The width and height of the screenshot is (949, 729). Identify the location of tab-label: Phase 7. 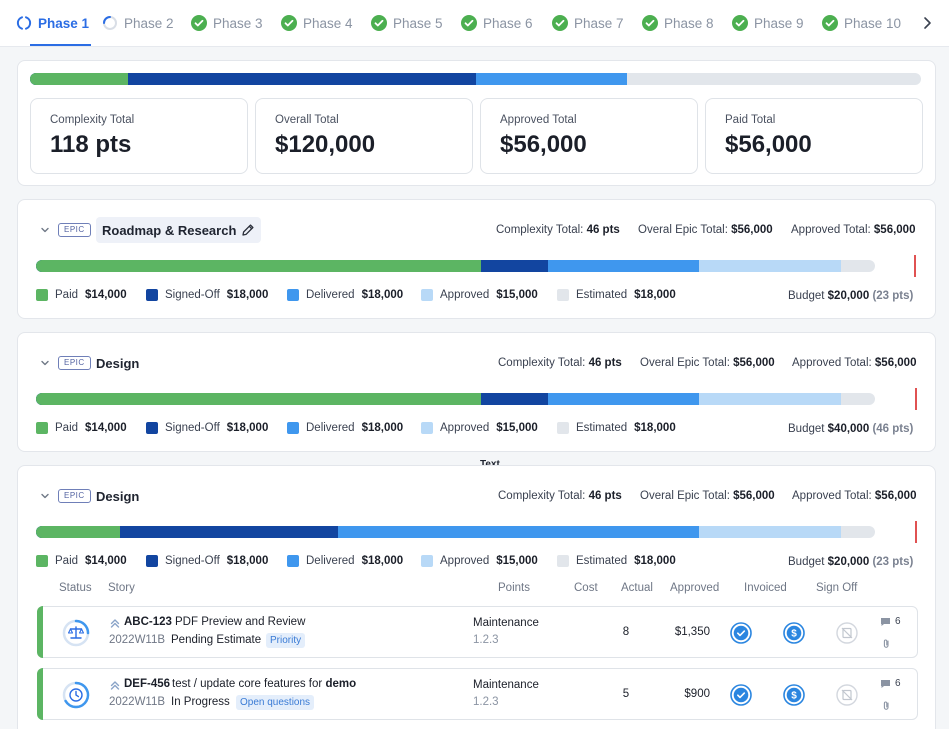
(599, 23).